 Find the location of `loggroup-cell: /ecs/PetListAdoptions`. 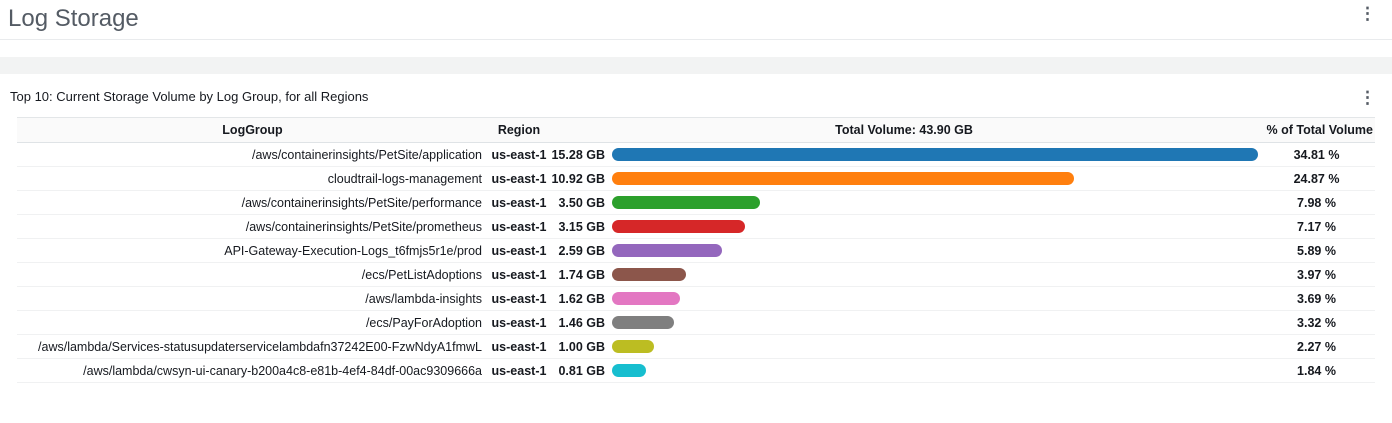

loggroup-cell: /ecs/PetListAdoptions is located at coordinates (421, 274).